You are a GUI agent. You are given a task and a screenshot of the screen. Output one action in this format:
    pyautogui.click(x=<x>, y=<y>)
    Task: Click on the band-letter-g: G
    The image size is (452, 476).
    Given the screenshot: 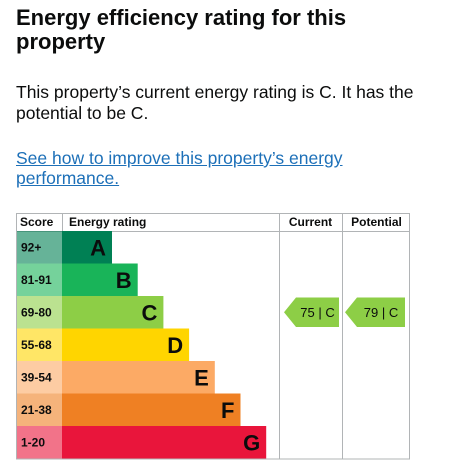 What is the action you would take?
    pyautogui.click(x=251, y=442)
    